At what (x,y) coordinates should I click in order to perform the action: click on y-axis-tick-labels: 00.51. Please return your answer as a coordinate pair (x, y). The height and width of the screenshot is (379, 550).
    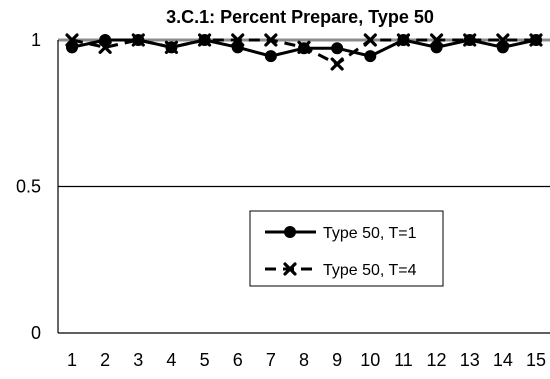
    Looking at the image, I should click on (28, 186).